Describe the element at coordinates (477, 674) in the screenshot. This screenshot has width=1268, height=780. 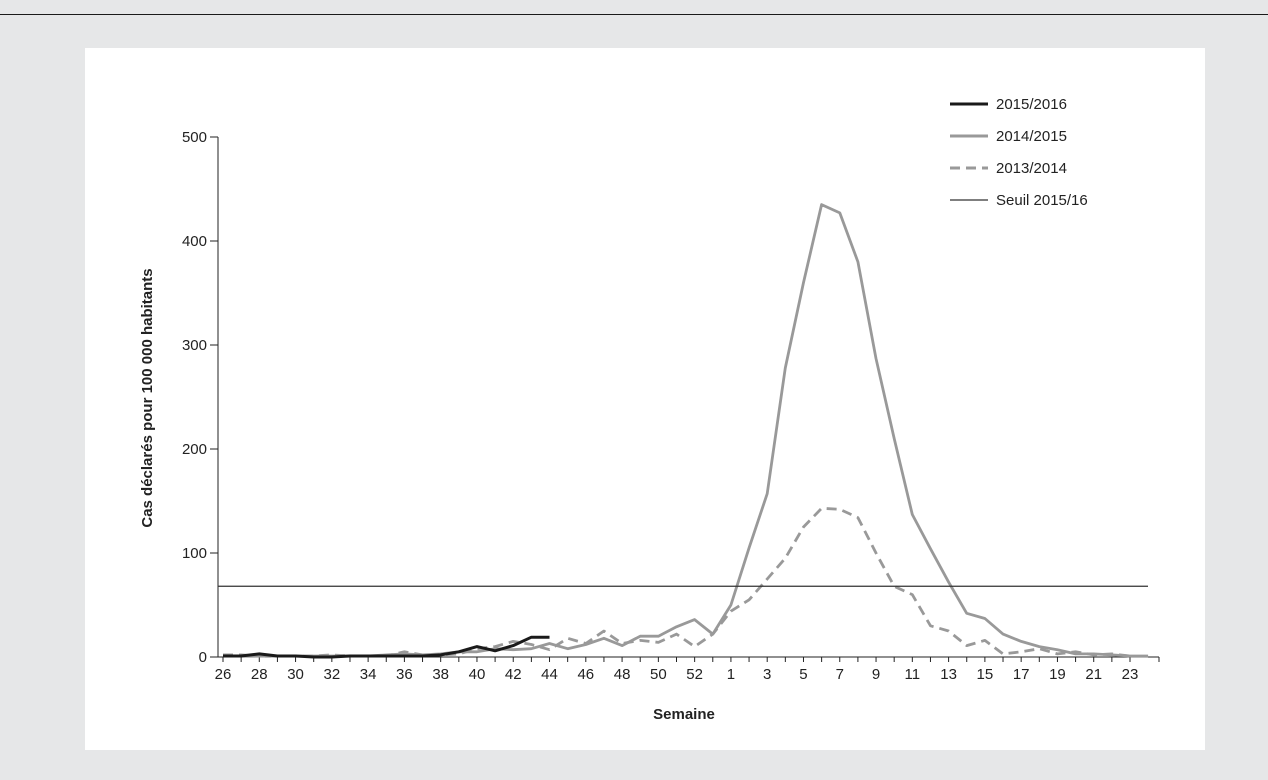
I see `x-tick-label: 40` at that location.